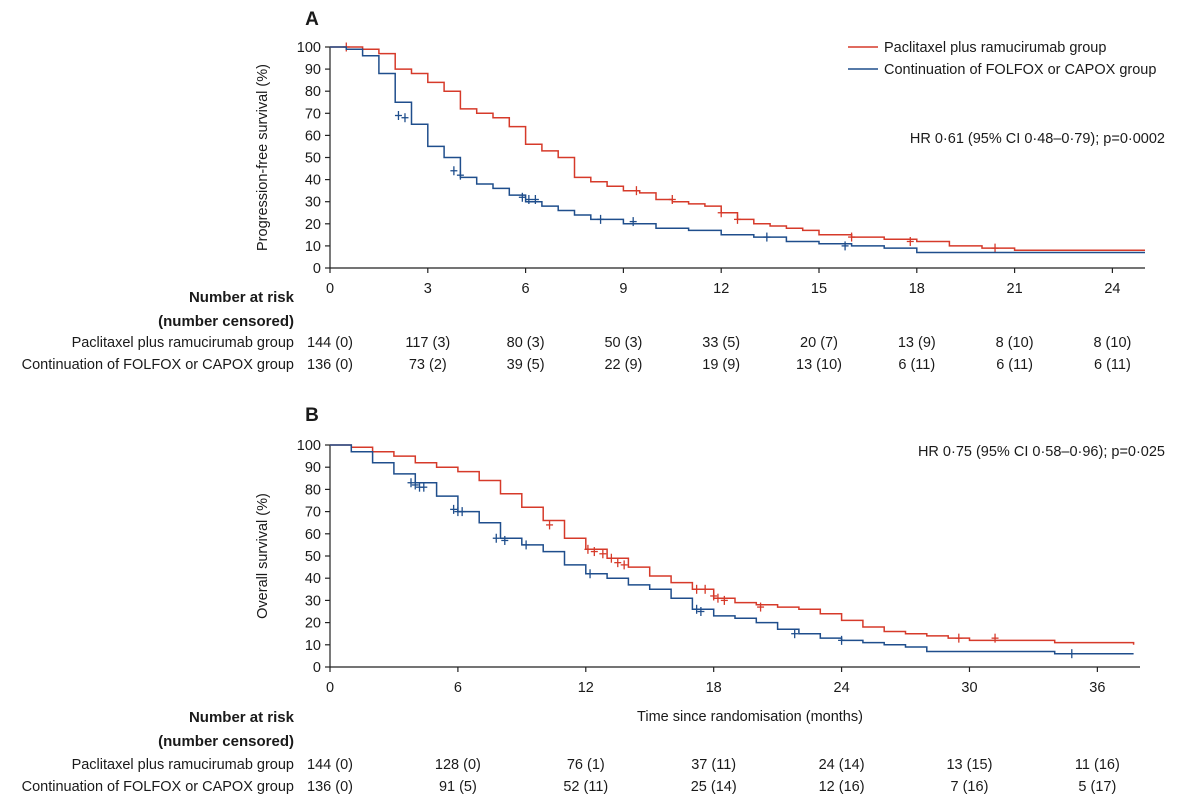 The image size is (1200, 812). Describe the element at coordinates (970, 787) in the screenshot. I see `risk-table-value: 7 (16)` at that location.